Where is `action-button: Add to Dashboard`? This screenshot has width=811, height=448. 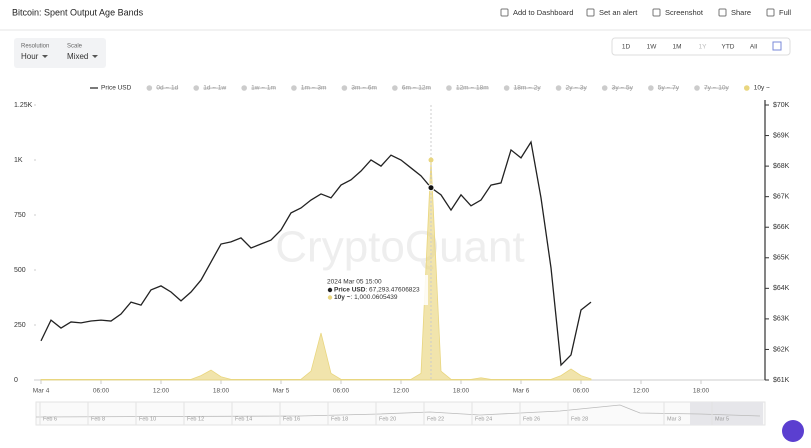
action-button: Add to Dashboard is located at coordinates (543, 12).